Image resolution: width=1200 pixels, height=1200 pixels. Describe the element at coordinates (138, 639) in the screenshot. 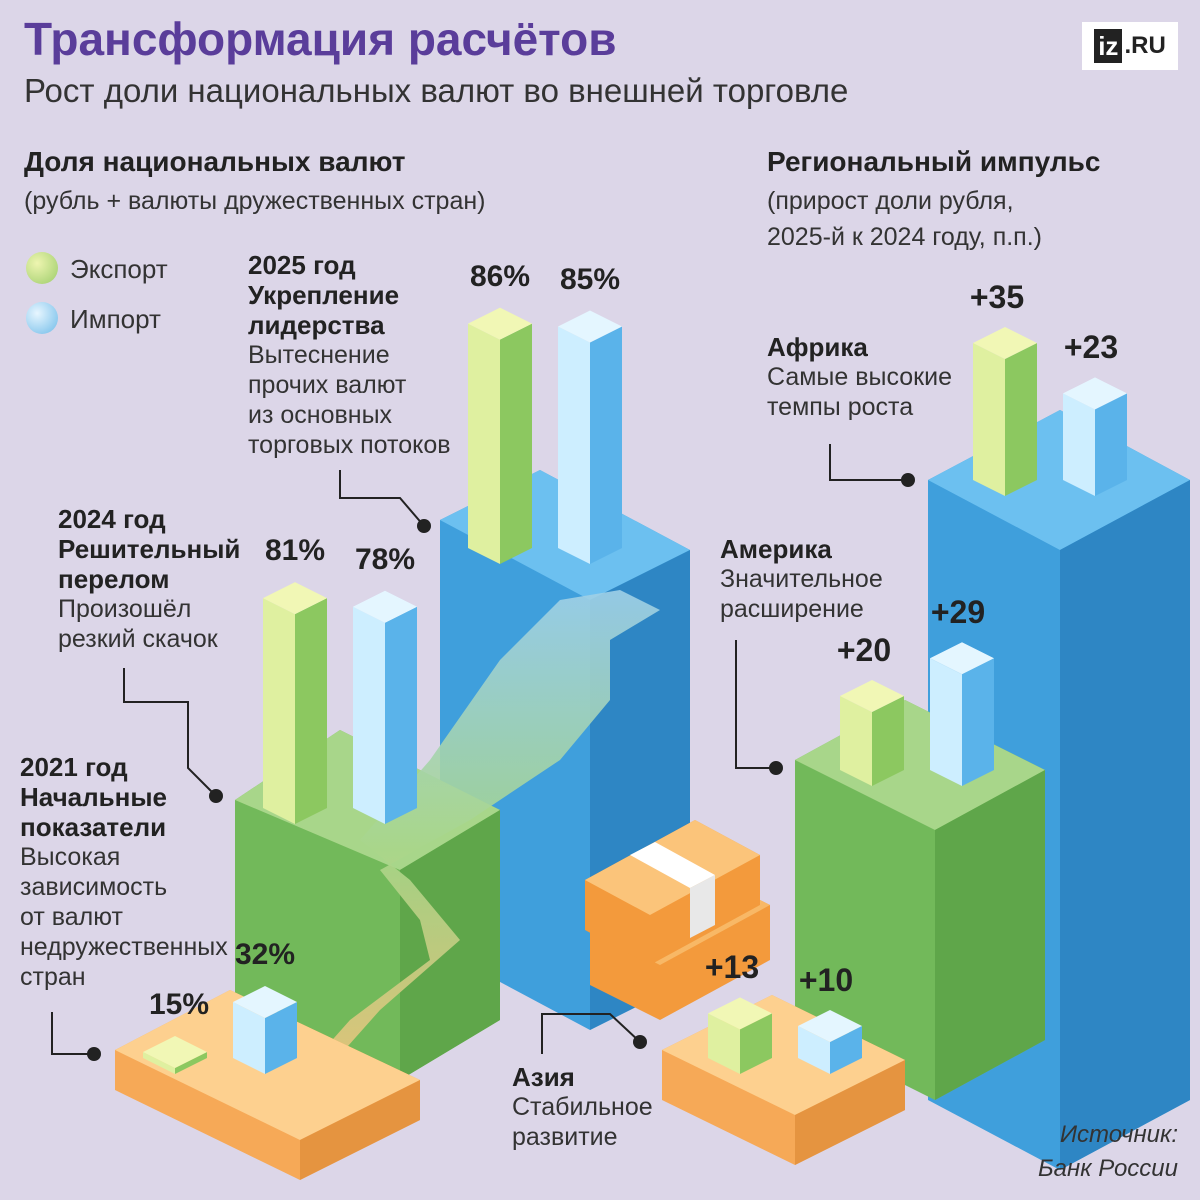

I see `annotation-2024-line: резкий скачок` at that location.